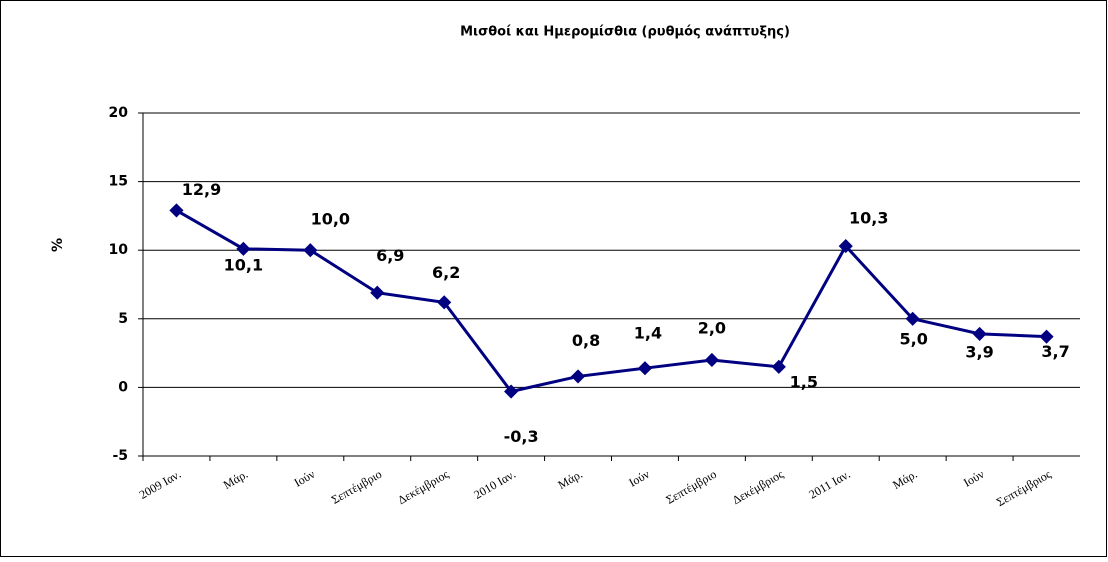  What do you see at coordinates (868, 218) in the screenshot?
I see `data-label: 10,3` at bounding box center [868, 218].